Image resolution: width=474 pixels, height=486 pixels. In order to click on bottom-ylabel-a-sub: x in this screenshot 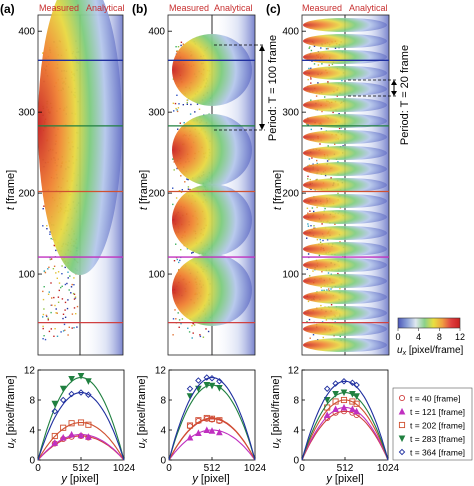, I will do `click(13, 440)`.